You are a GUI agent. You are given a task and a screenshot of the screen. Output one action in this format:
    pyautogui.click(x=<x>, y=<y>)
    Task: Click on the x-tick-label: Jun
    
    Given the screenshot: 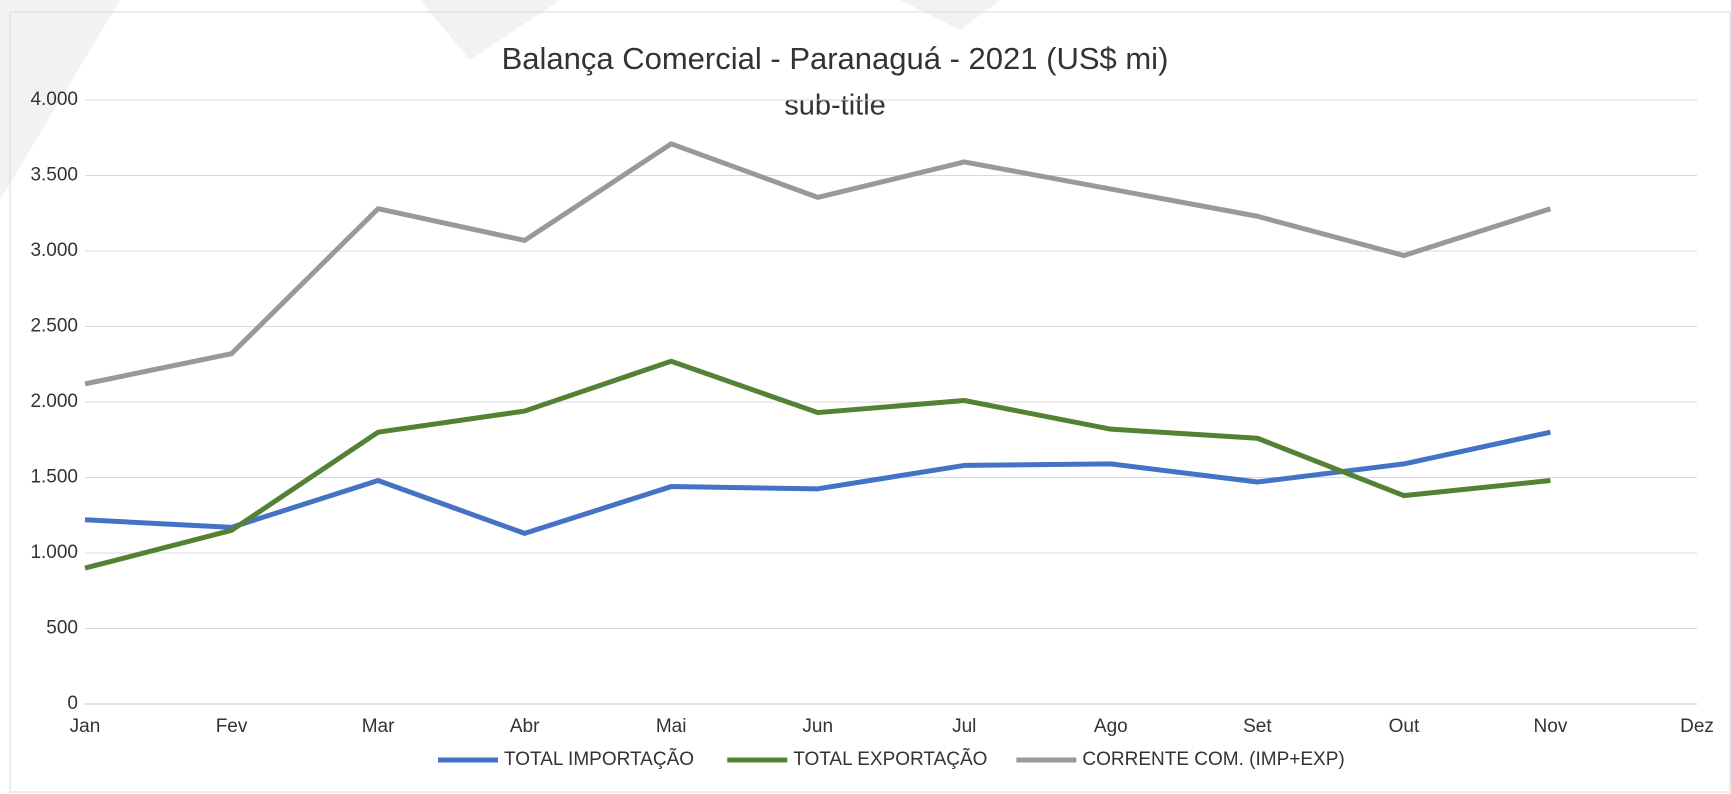 What is the action you would take?
    pyautogui.click(x=817, y=726)
    